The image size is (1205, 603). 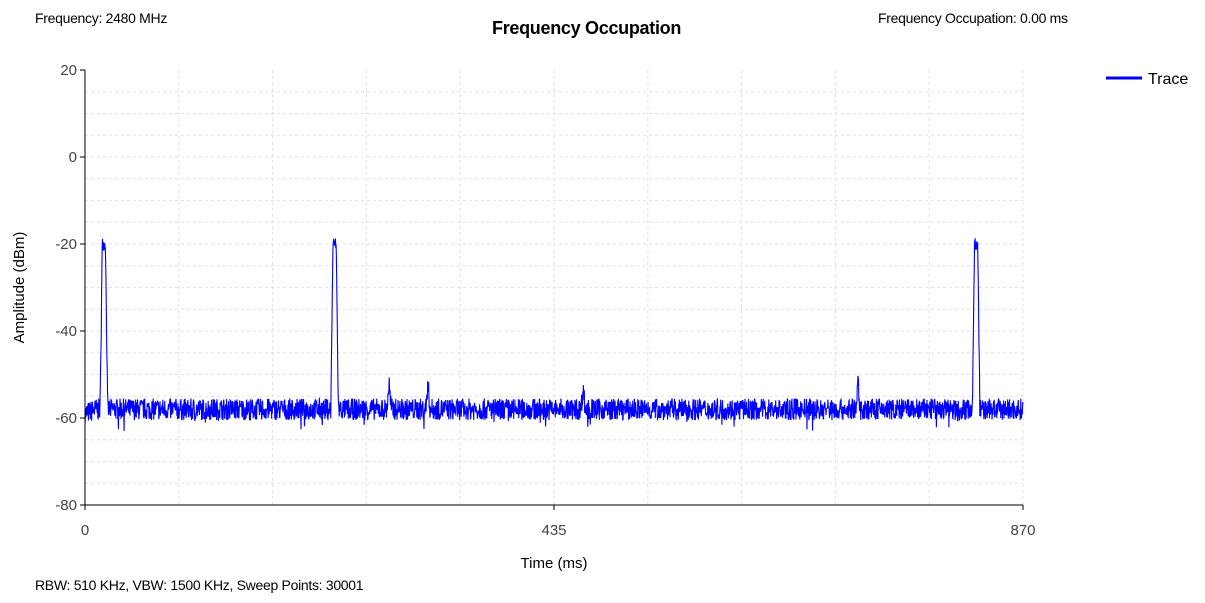 What do you see at coordinates (1147, 79) in the screenshot?
I see `legend: Trace` at bounding box center [1147, 79].